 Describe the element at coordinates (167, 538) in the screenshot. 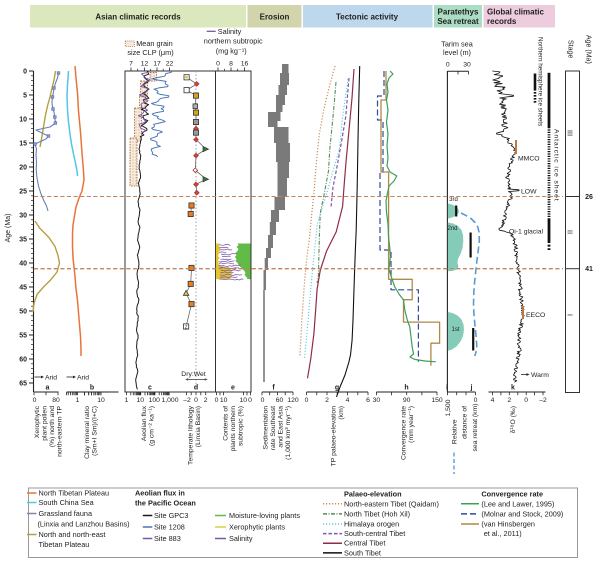

I see `svg-text: Site 883` at that location.